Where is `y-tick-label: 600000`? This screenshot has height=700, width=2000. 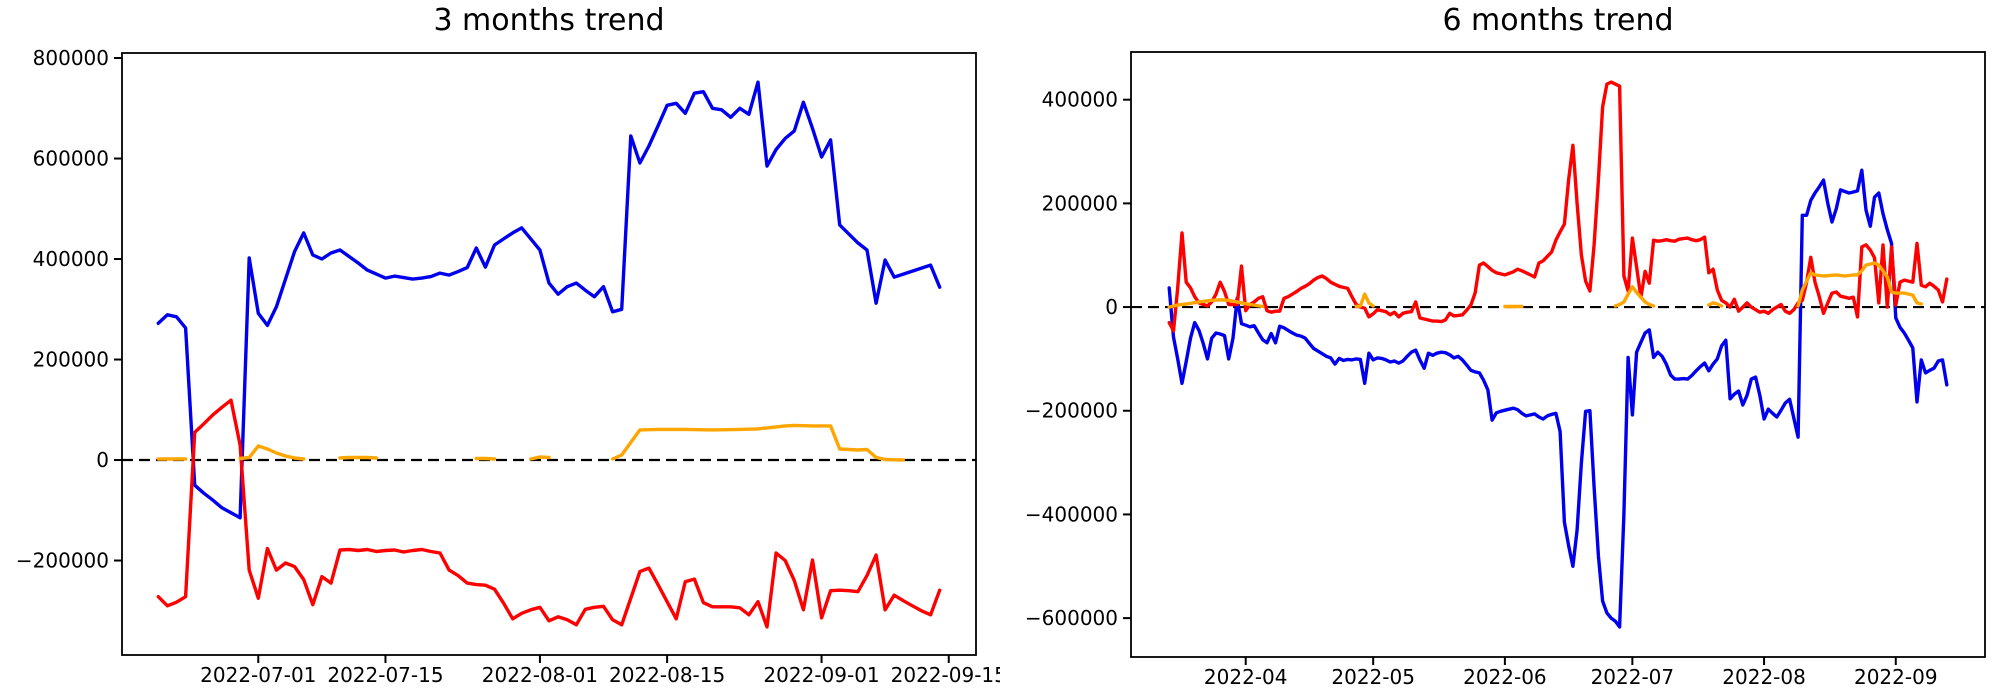 y-tick-label: 600000 is located at coordinates (71, 159).